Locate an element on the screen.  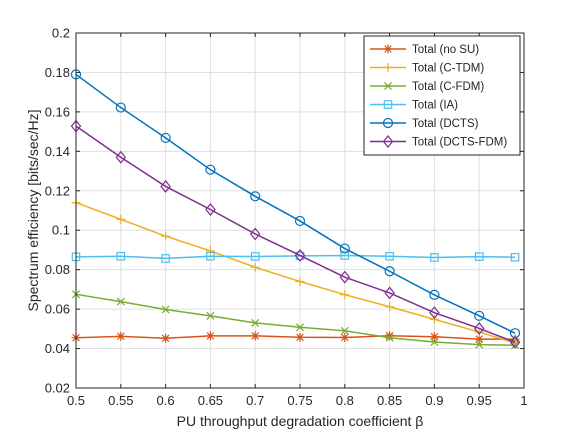
x-tick-label: 0.5 is located at coordinates (76, 400).